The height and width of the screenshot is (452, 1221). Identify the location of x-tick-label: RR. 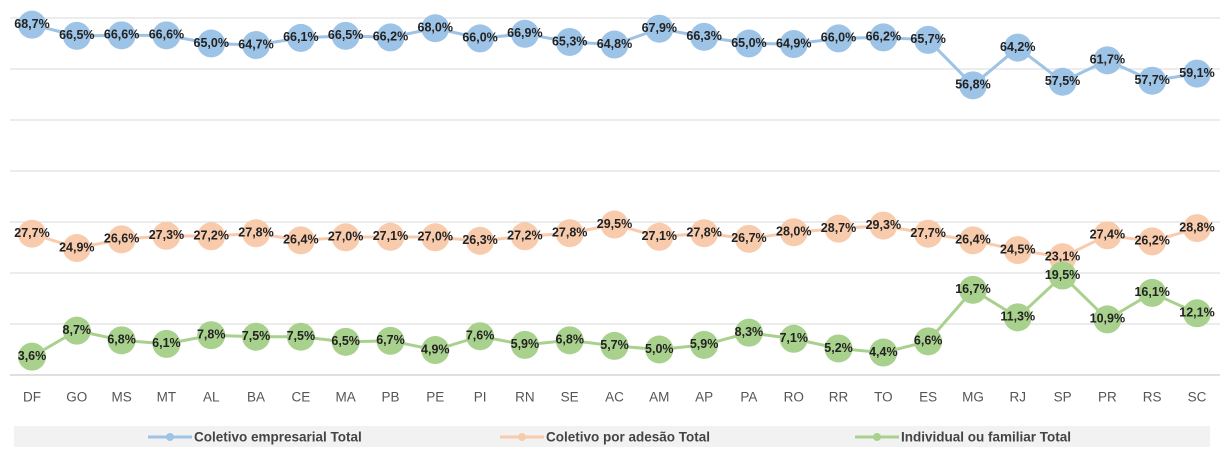
(839, 397).